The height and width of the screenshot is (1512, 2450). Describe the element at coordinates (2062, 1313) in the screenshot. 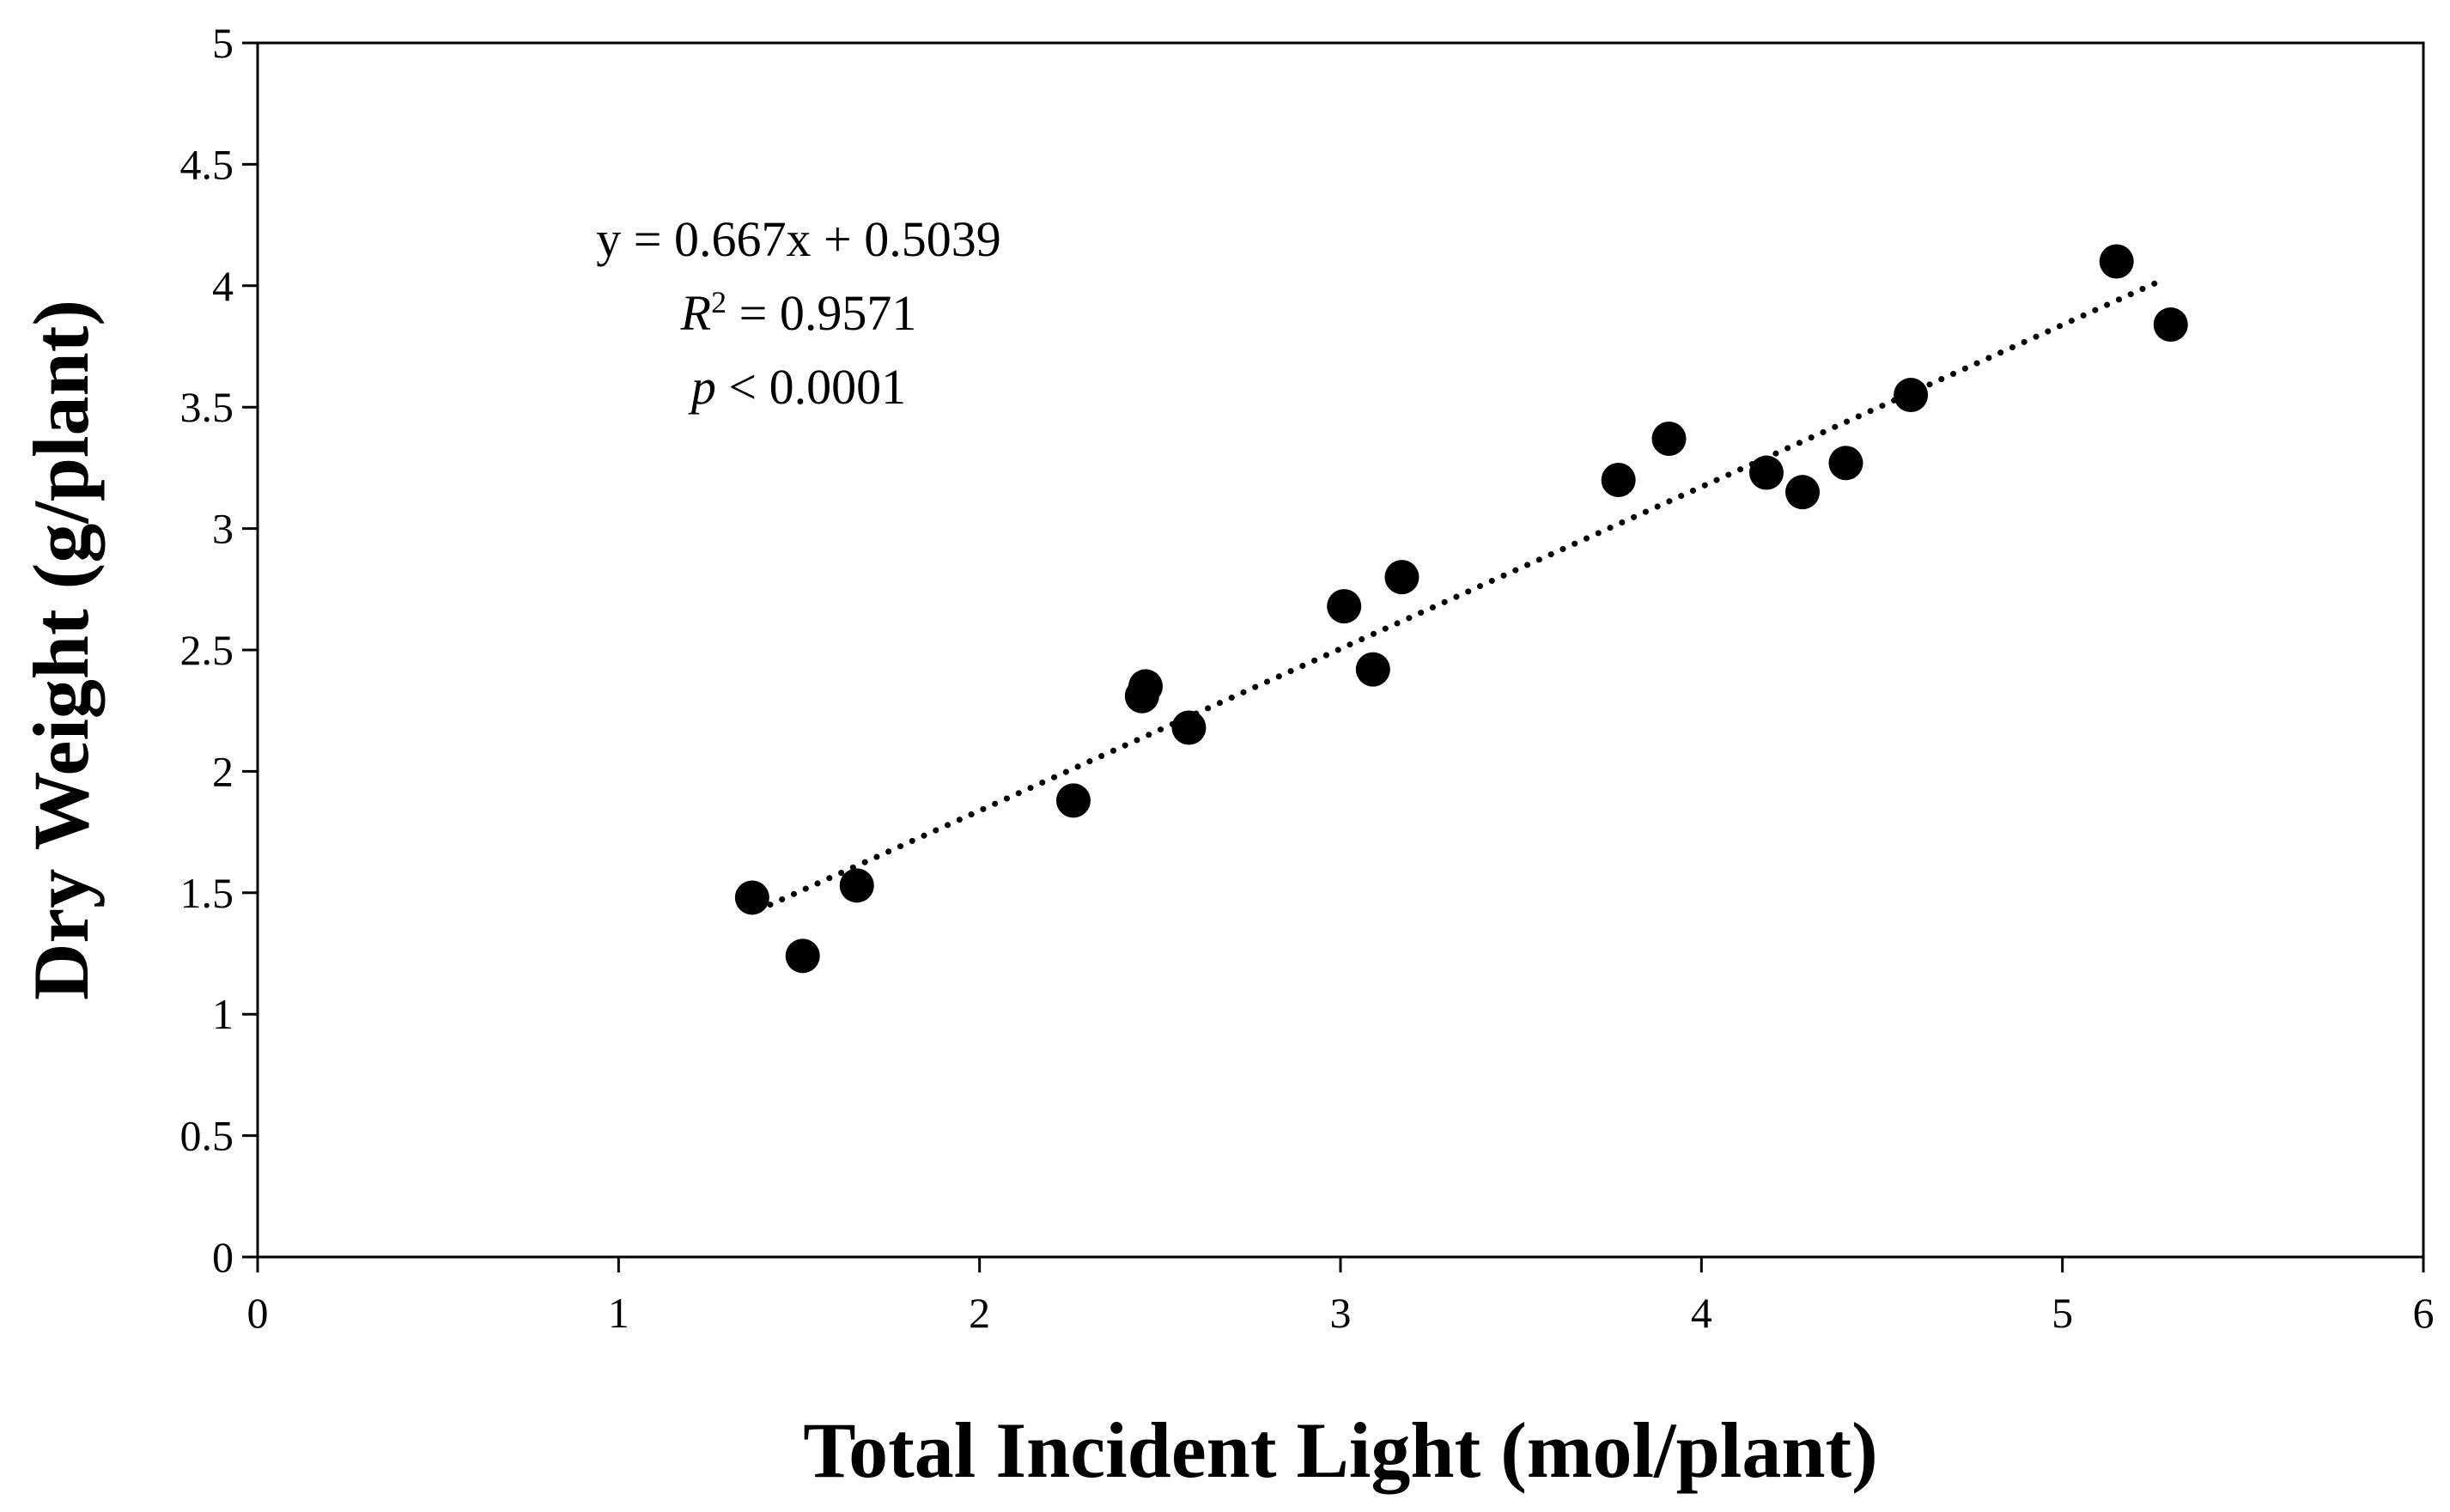

I see `x-tick-label: 5` at that location.